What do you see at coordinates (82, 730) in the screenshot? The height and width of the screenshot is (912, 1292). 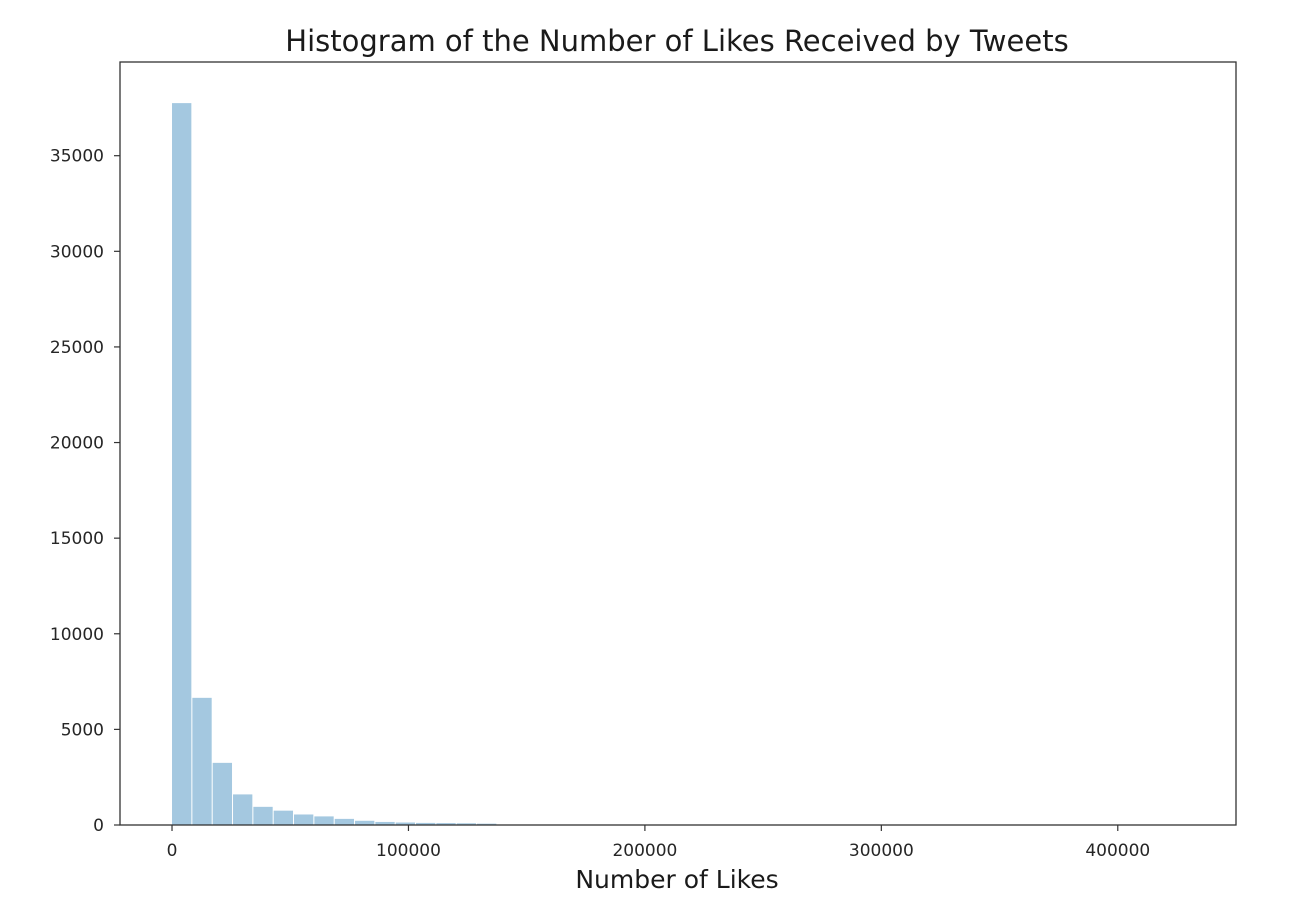 I see `y-tick-label: 5000` at bounding box center [82, 730].